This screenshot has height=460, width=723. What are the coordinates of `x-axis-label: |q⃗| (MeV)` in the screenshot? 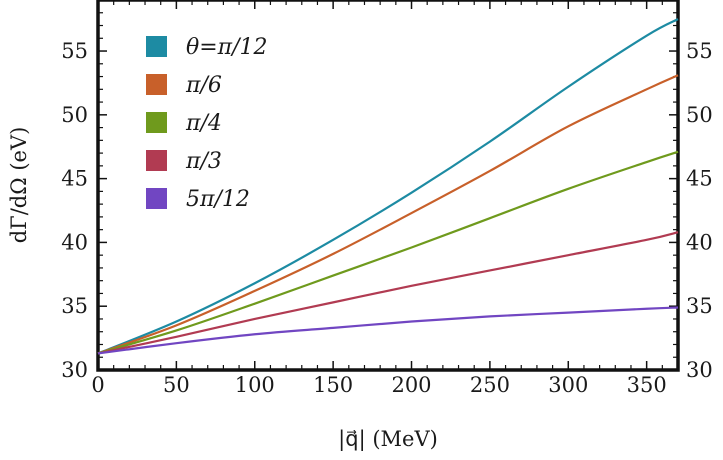 It's located at (388, 439).